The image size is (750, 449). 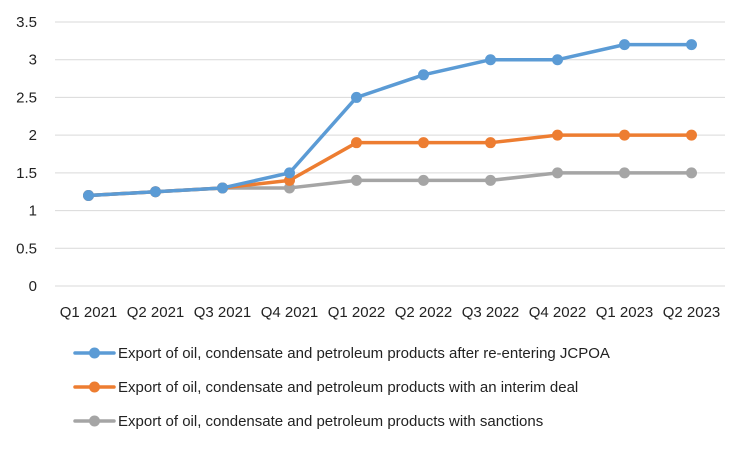 I want to click on x-tick-label: Q2 2022, so click(x=424, y=312).